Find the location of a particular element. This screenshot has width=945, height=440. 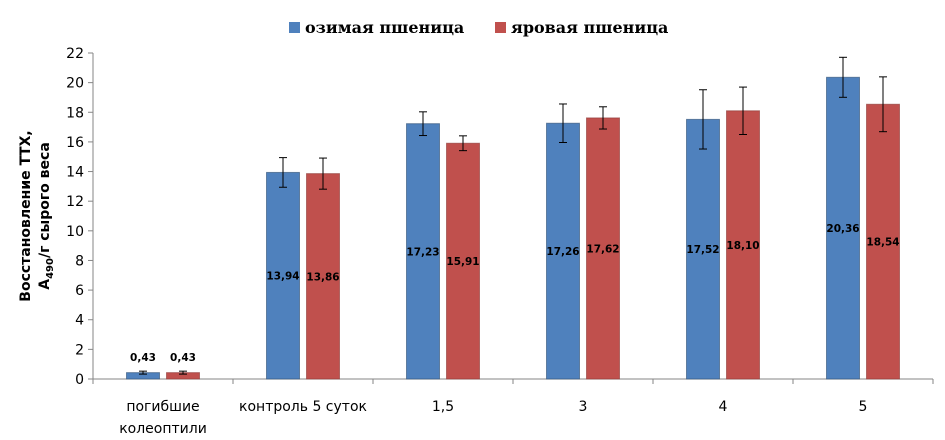

x-category-label: погибшие is located at coordinates (162, 407).